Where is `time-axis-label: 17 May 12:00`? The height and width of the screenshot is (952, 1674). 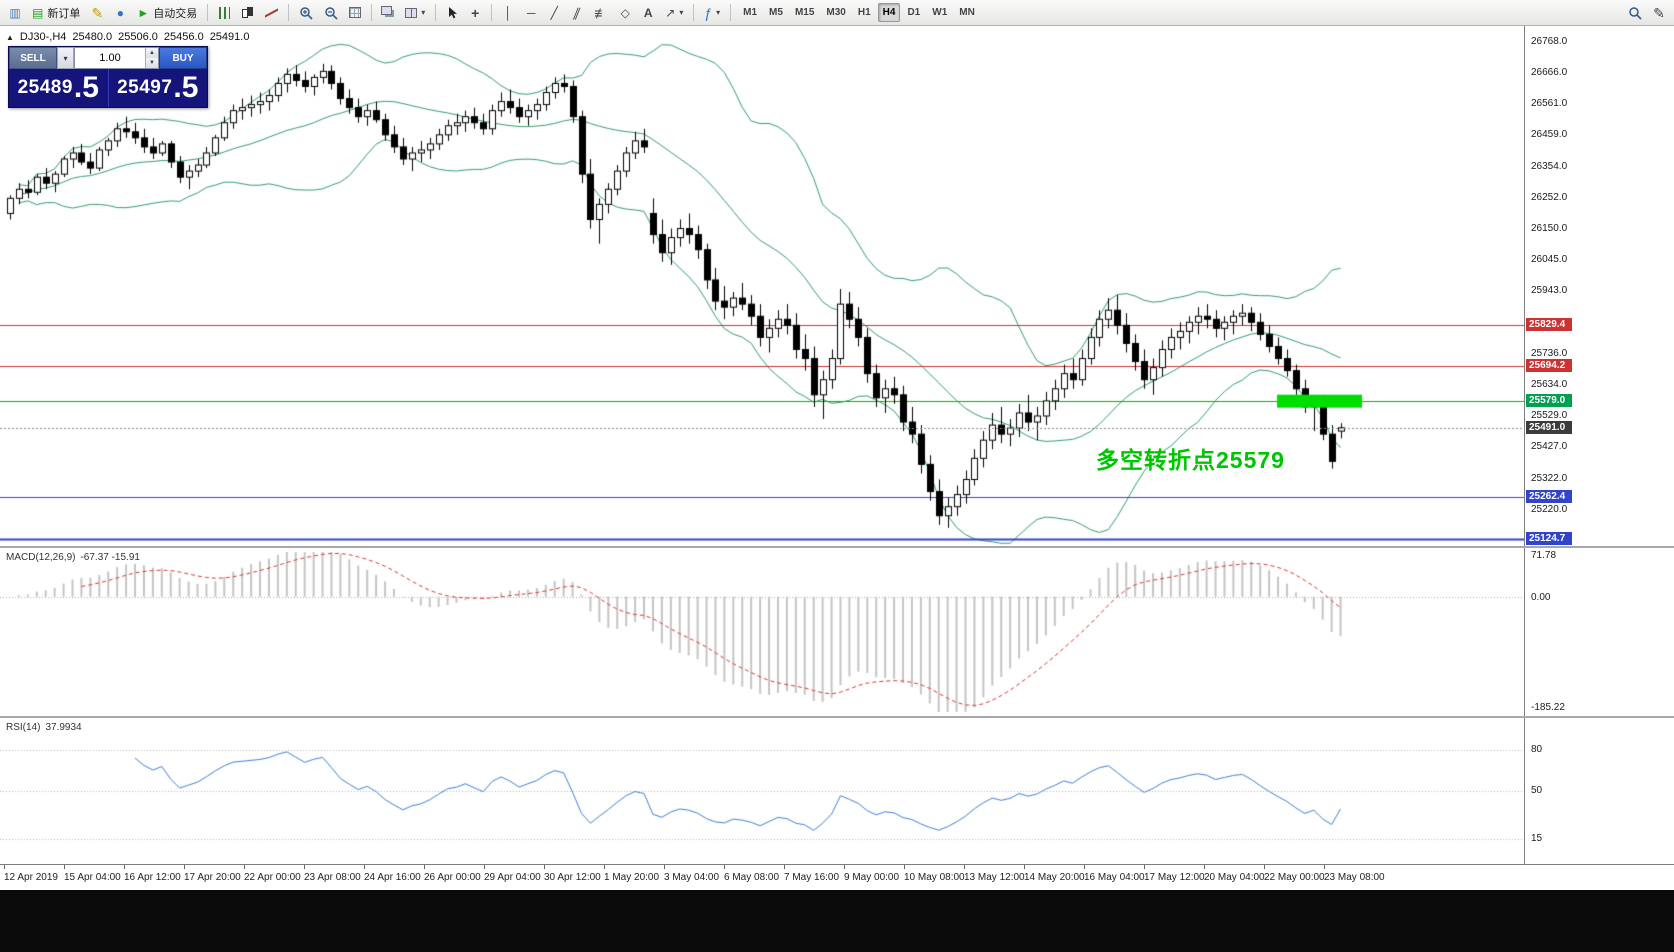 time-axis-label: 17 May 12:00 is located at coordinates (1174, 877).